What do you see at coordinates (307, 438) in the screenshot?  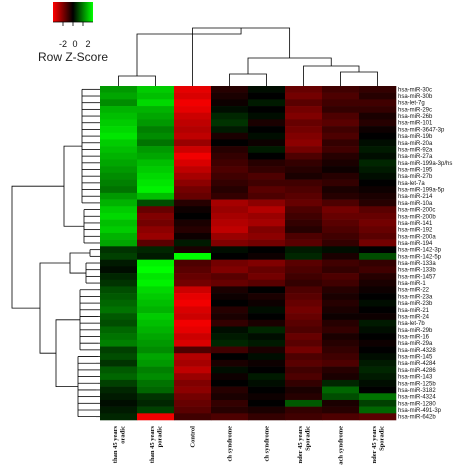 I see `column-label: Sporadic` at bounding box center [307, 438].